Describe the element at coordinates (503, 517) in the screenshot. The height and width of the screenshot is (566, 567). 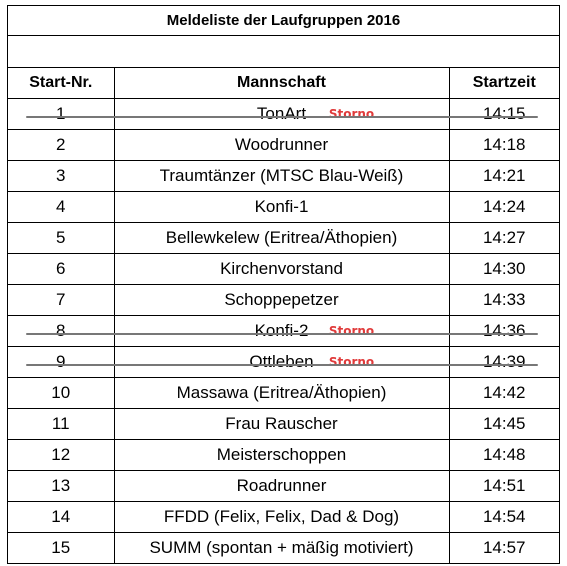
I see `start-time: 14:54` at that location.